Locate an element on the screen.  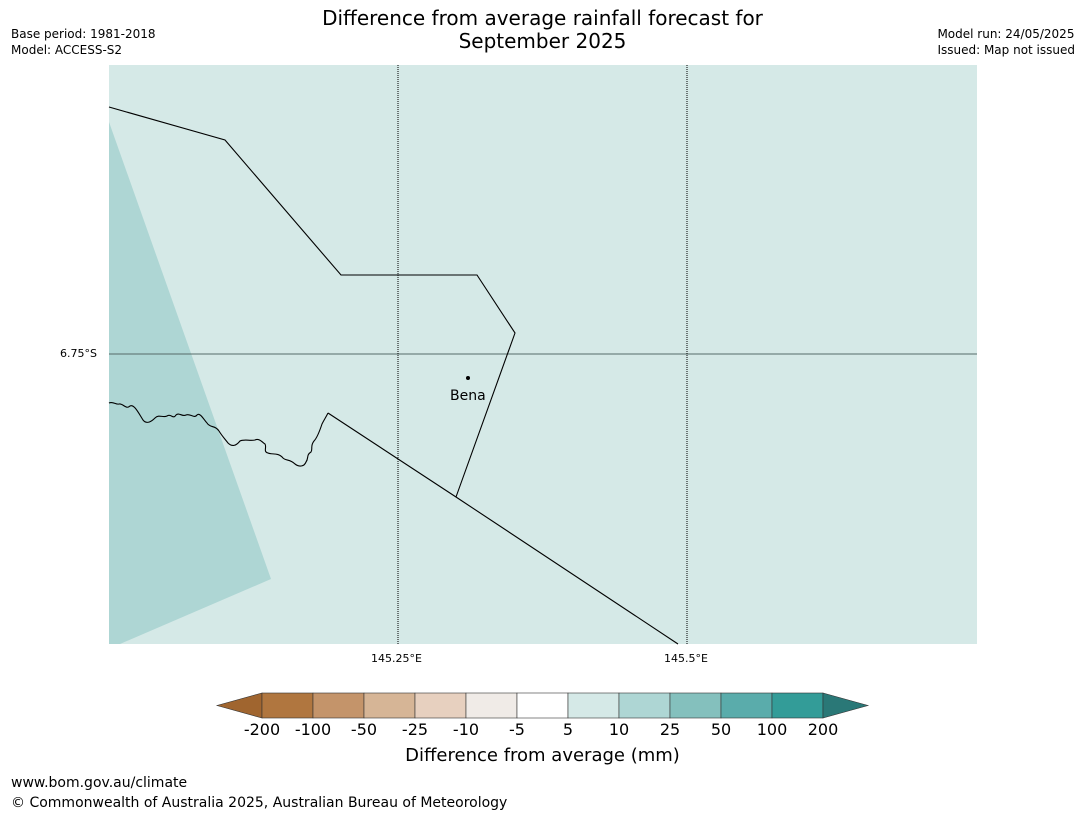
title-line-2: September 2025 is located at coordinates (542, 41).